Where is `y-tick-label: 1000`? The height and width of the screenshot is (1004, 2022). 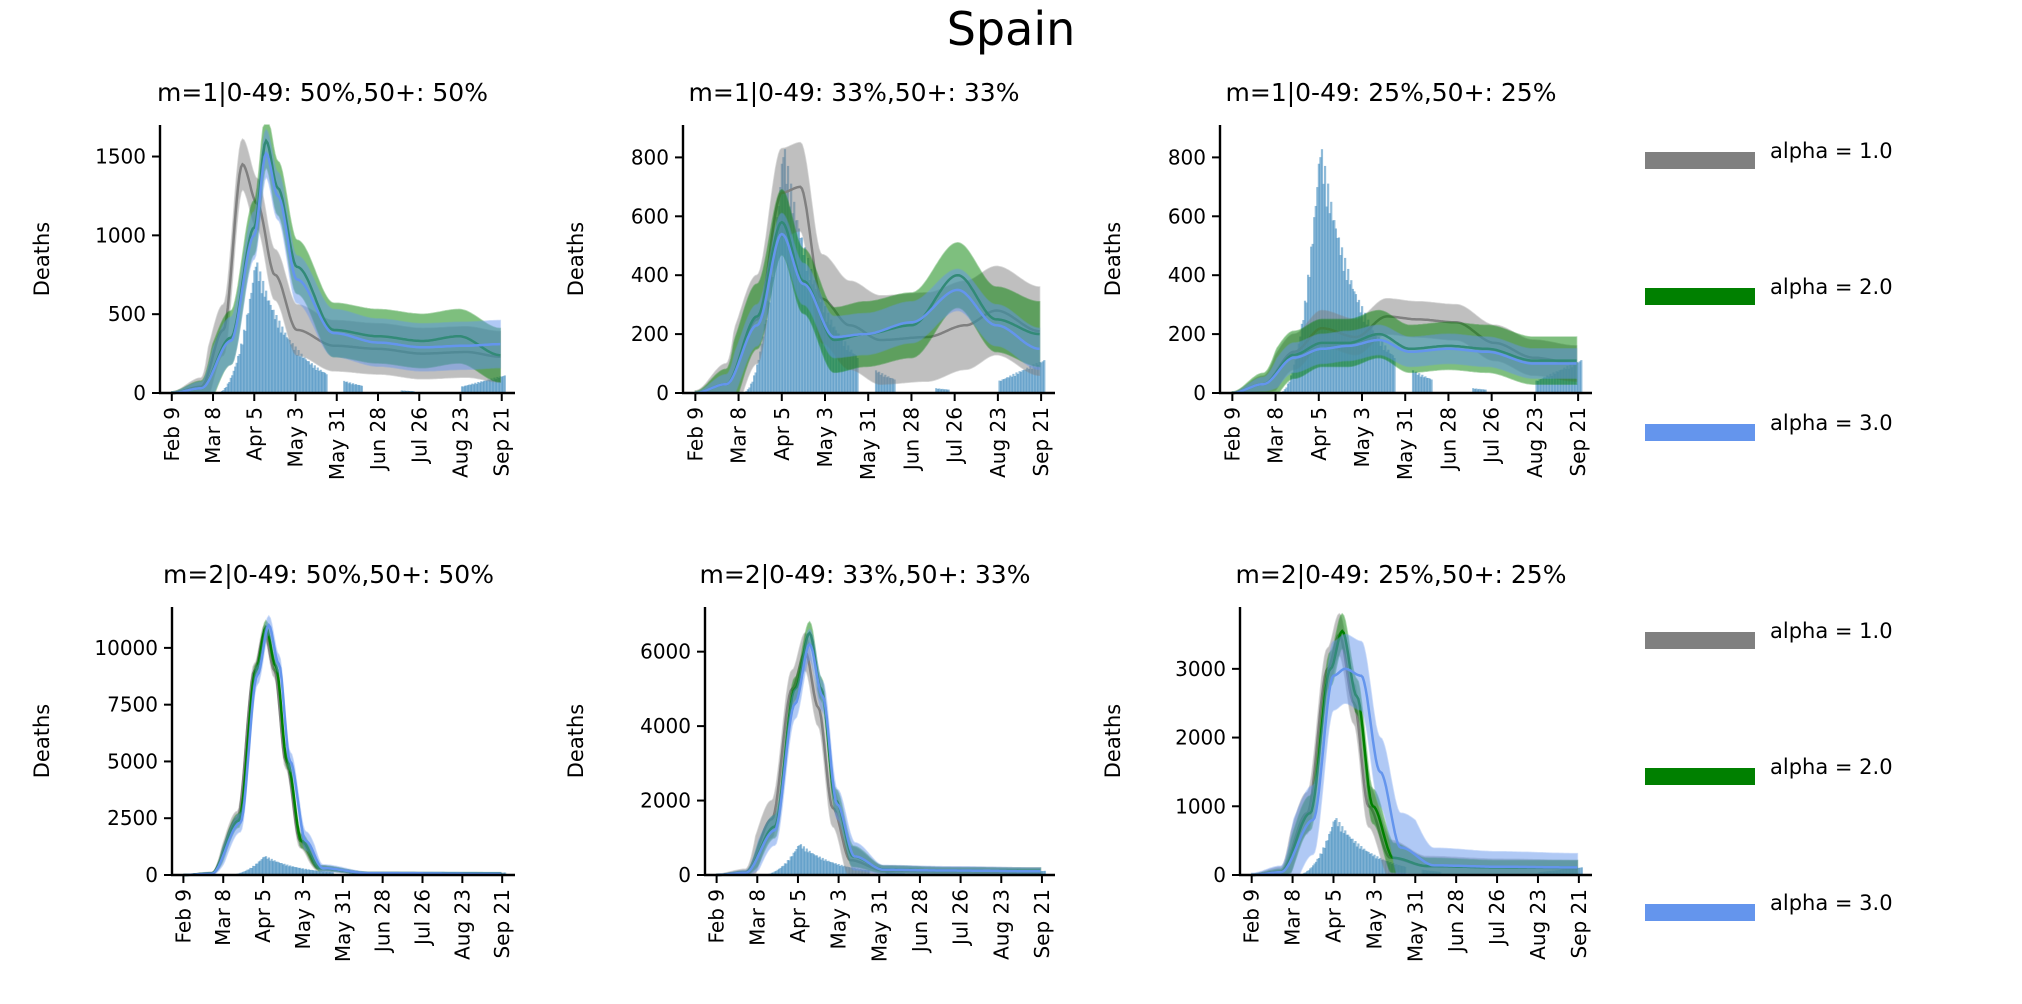 y-tick-label: 1000 is located at coordinates (1200, 806).